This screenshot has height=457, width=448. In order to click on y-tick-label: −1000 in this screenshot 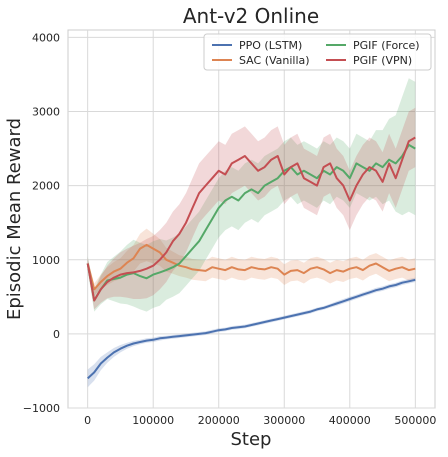, I will do `click(41, 408)`.